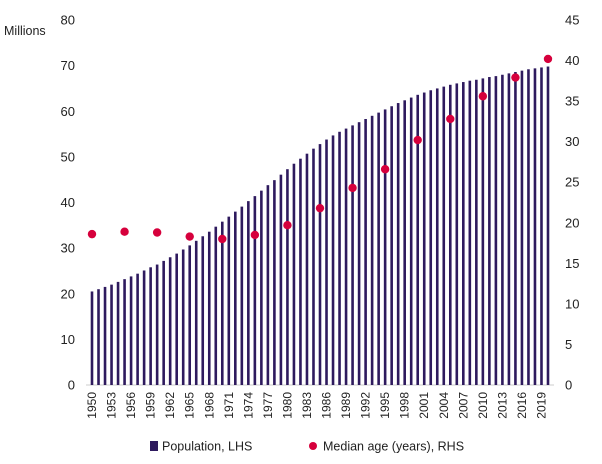 The width and height of the screenshot is (602, 464). What do you see at coordinates (502, 405) in the screenshot?
I see `x-tick-label: 2013` at bounding box center [502, 405].